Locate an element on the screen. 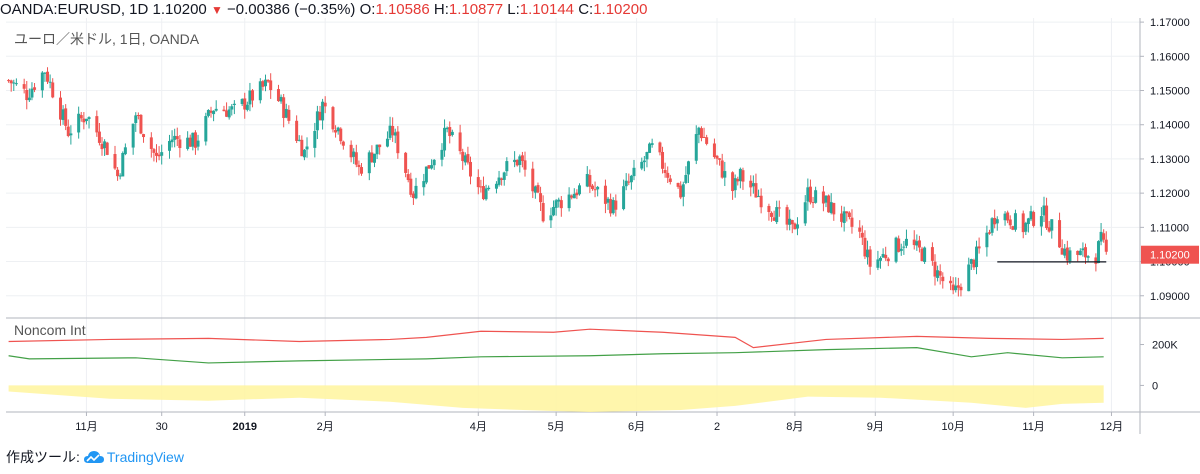 The height and width of the screenshot is (474, 1200). indicator-tick-label: 0 is located at coordinates (1155, 386).